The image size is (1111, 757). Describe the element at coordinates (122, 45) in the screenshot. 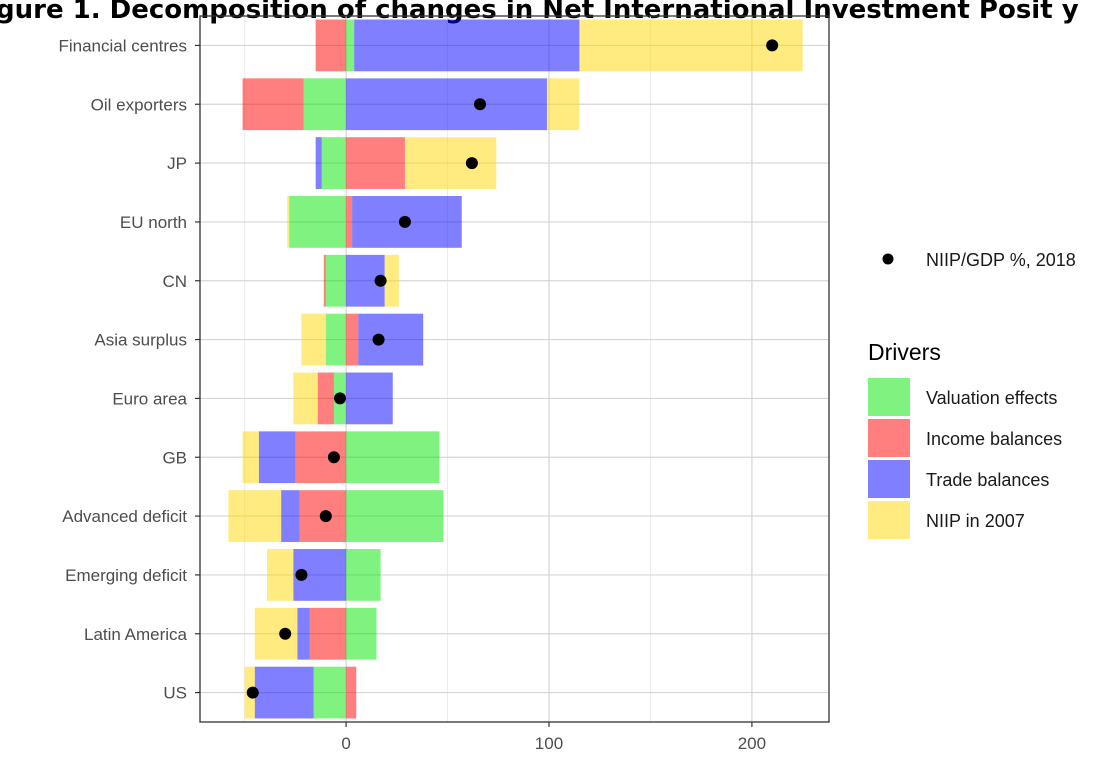

I see `y-tick-label: Financial centres` at that location.